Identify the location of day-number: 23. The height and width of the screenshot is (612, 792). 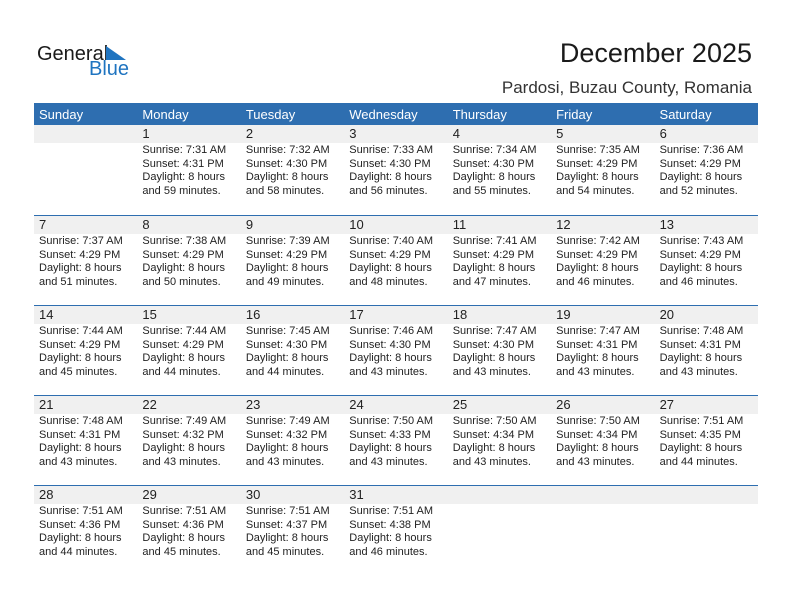
(253, 404).